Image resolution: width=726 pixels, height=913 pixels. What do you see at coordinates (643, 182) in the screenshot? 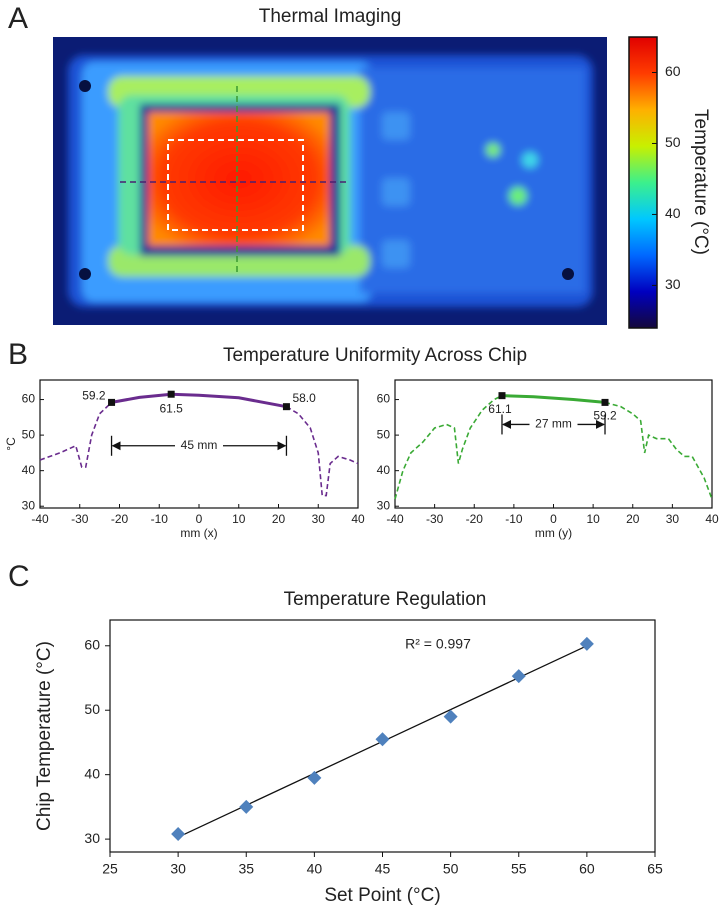
I see `colorbar` at bounding box center [643, 182].